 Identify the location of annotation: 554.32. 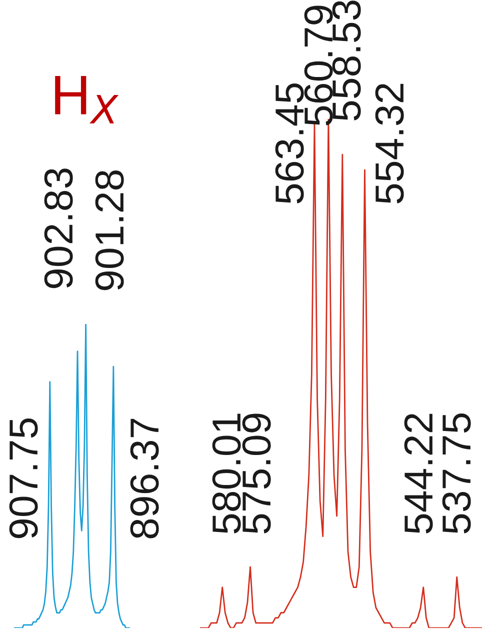
(389, 144).